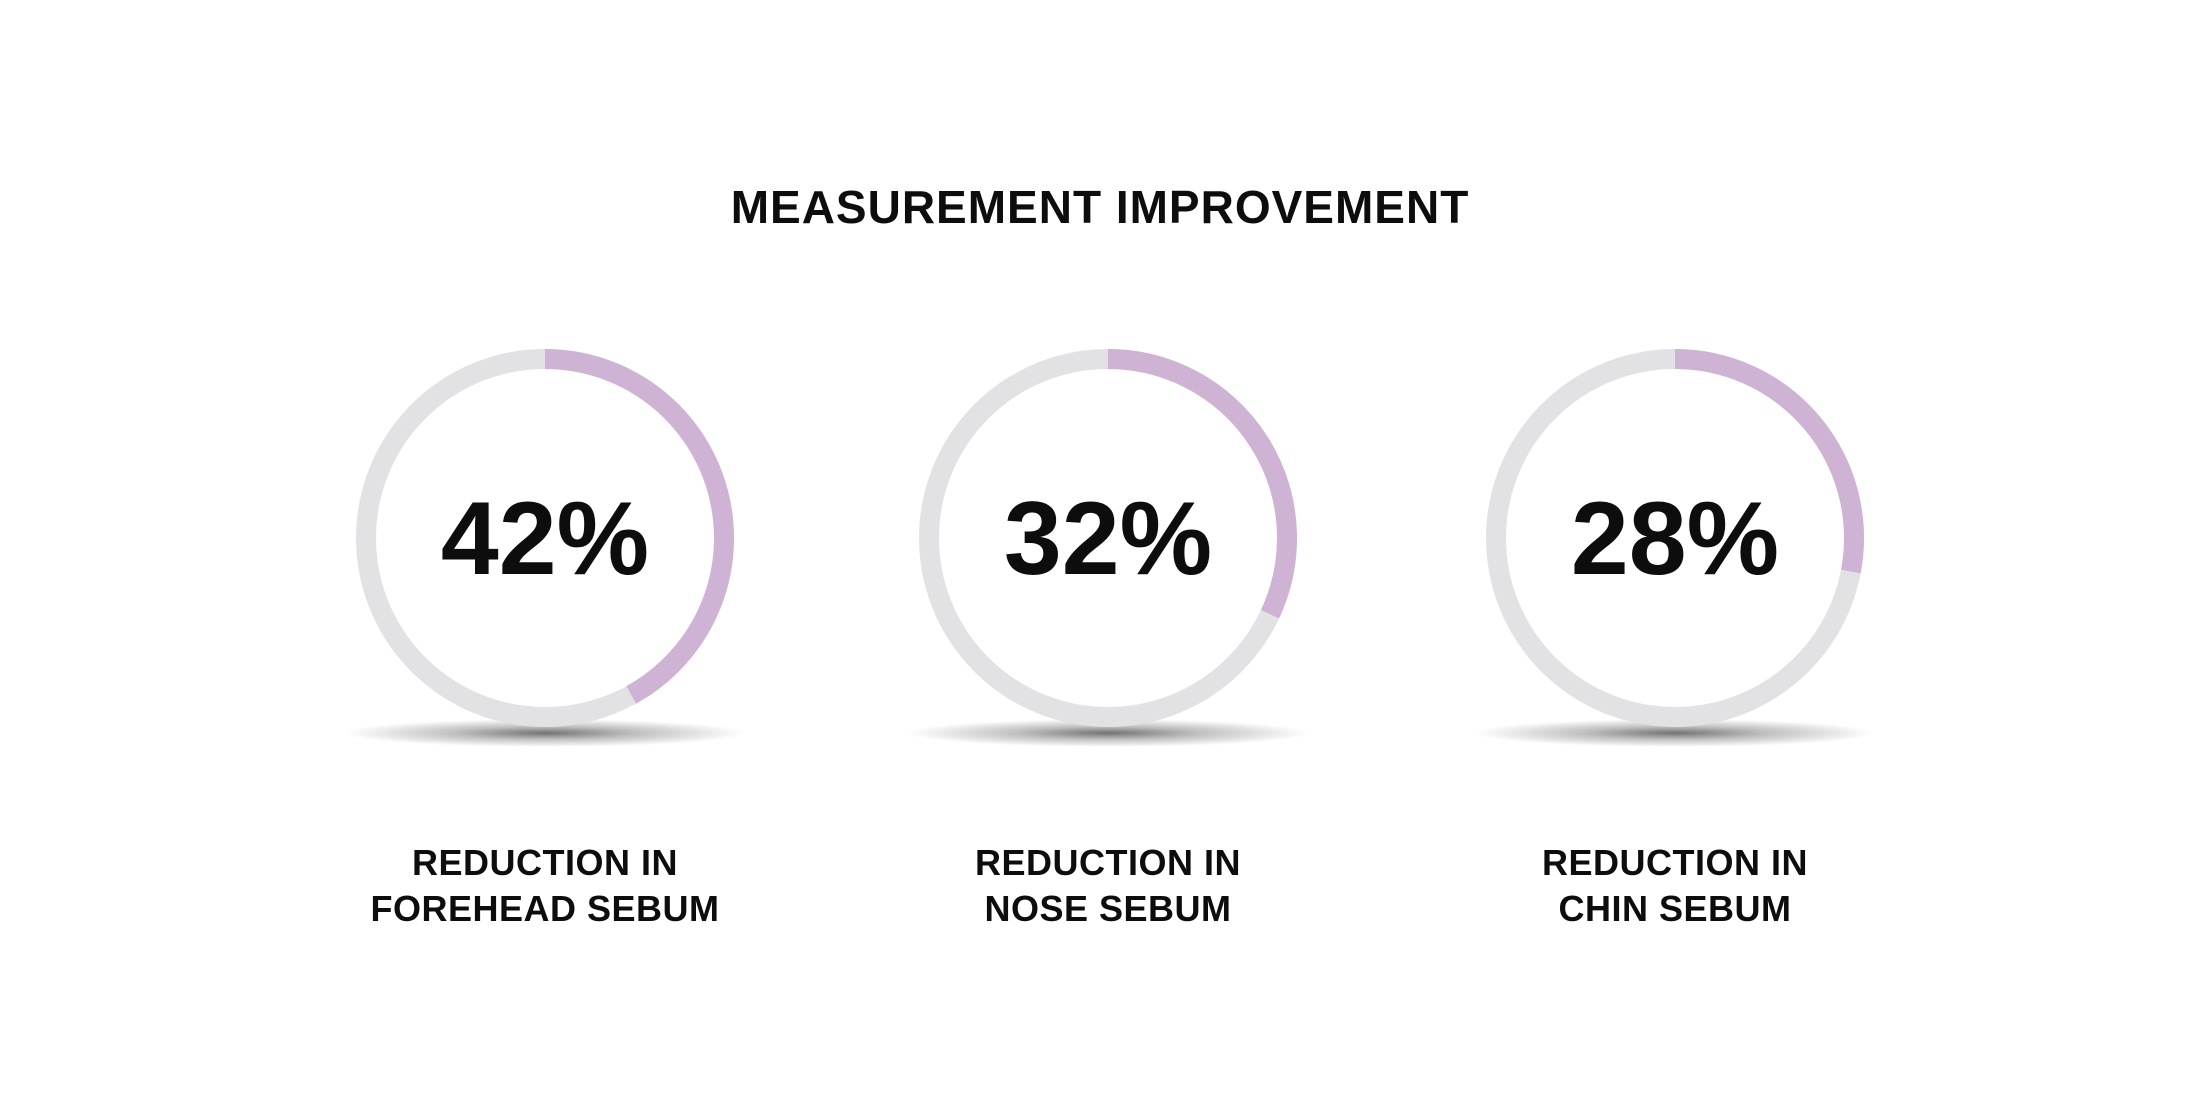  I want to click on ring-shadow-chin, so click(1675, 733).